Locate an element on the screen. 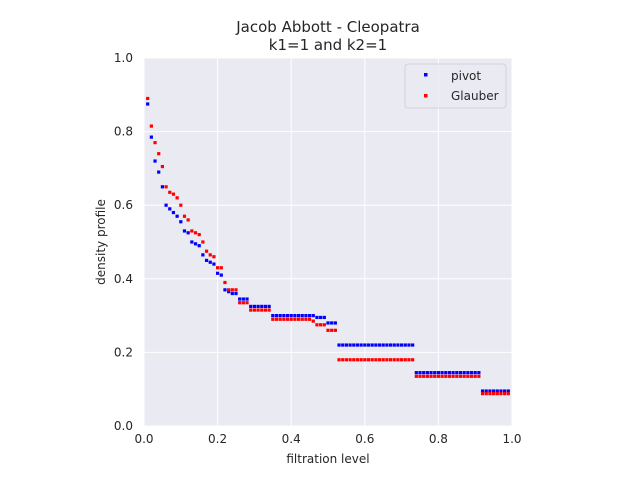 This screenshot has height=480, width=640. y-axis-label: density profile is located at coordinates (101, 242).